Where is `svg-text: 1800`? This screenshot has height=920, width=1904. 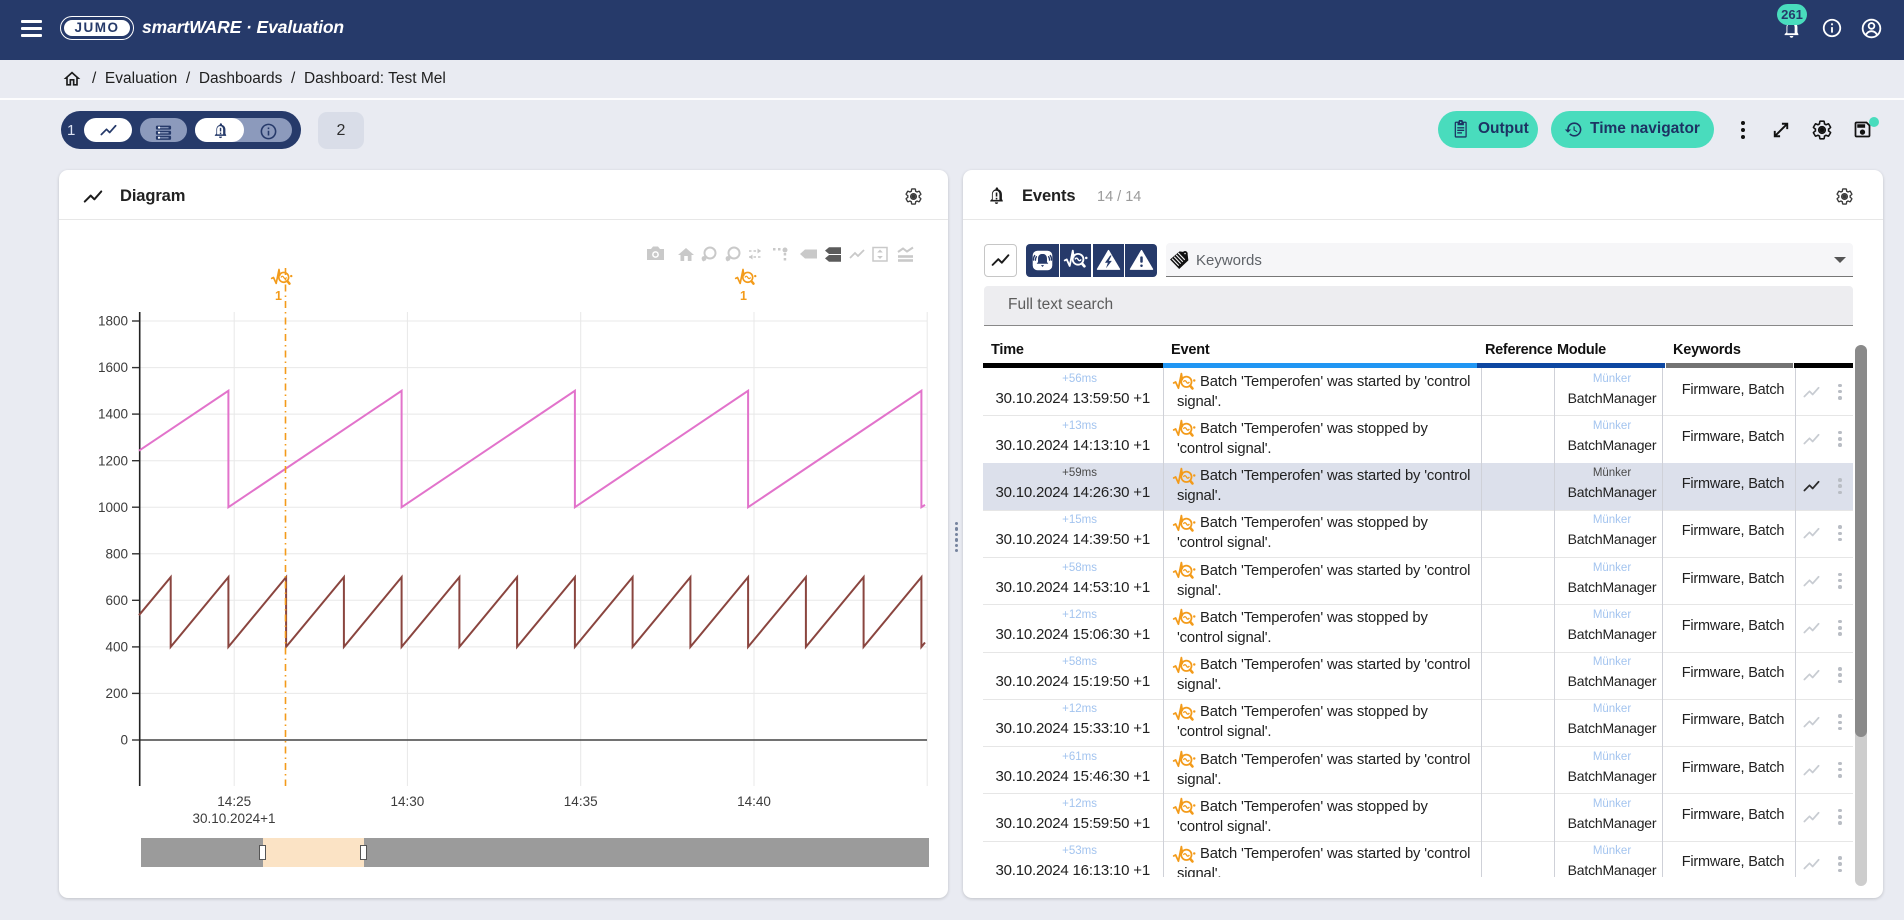 svg-text: 1800 is located at coordinates (113, 321).